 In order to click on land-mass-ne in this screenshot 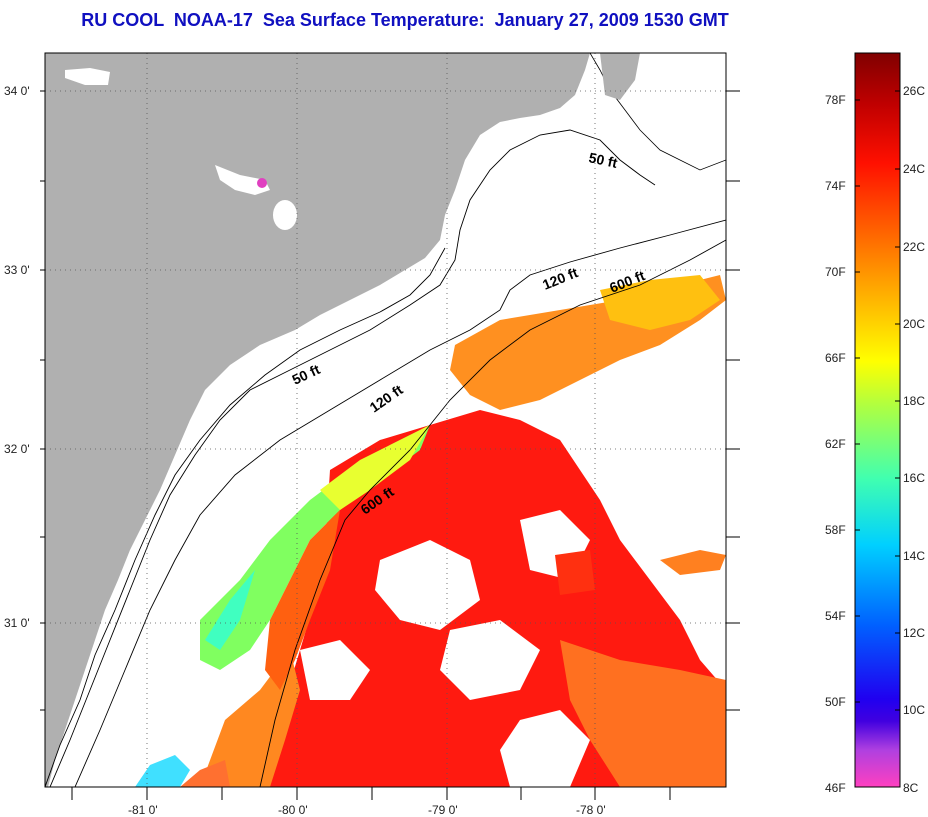, I will do `click(620, 76)`.